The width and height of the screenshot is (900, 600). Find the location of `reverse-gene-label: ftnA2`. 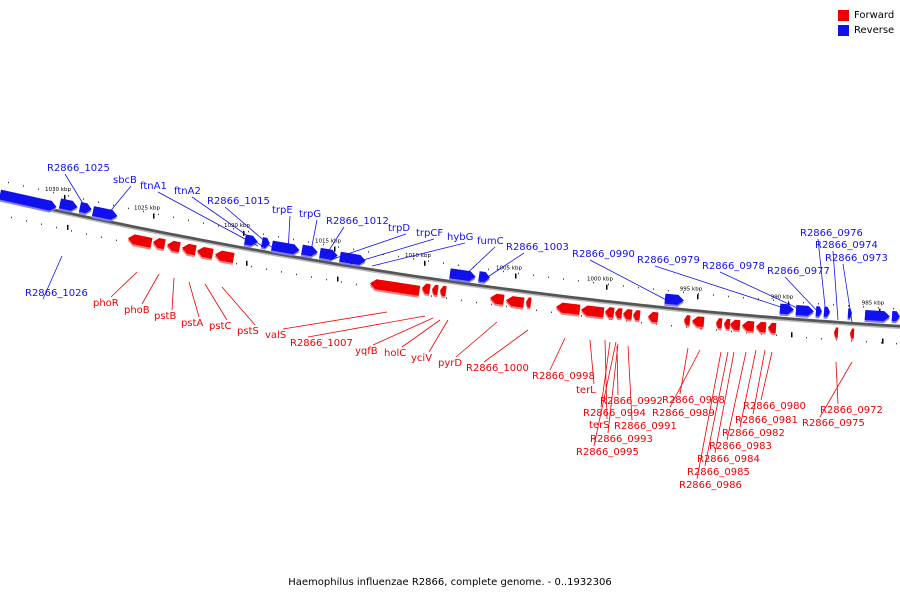

reverse-gene-label: ftnA2 is located at coordinates (187, 191).